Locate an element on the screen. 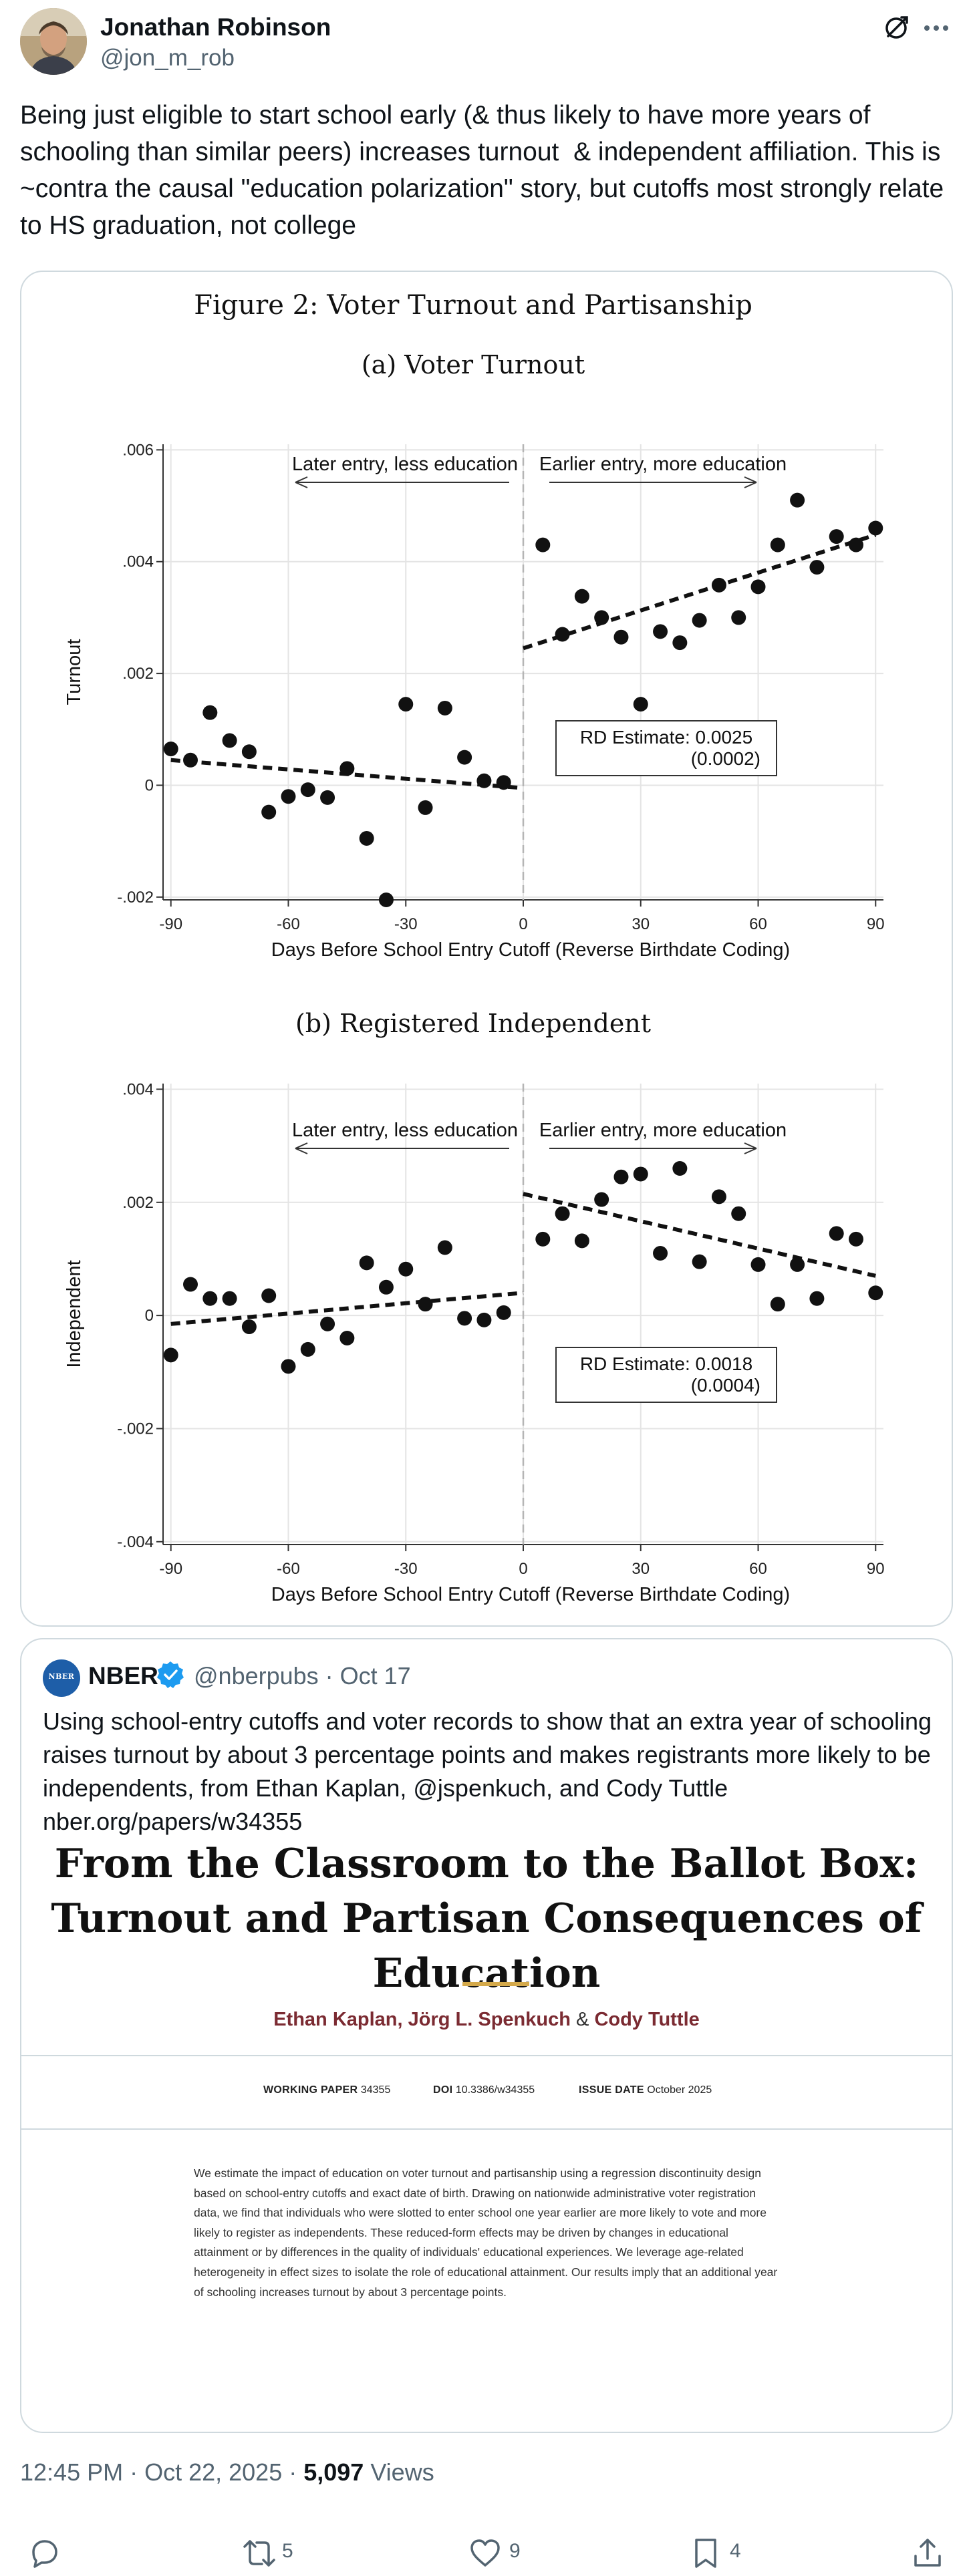 This screenshot has height=2576, width=973. turnout-subplot-title: (a) Voter Turnout is located at coordinates (473, 364).